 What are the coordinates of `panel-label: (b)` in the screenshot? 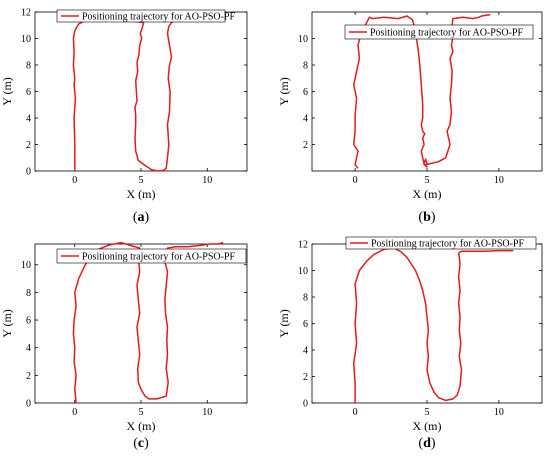 It's located at (426, 217).